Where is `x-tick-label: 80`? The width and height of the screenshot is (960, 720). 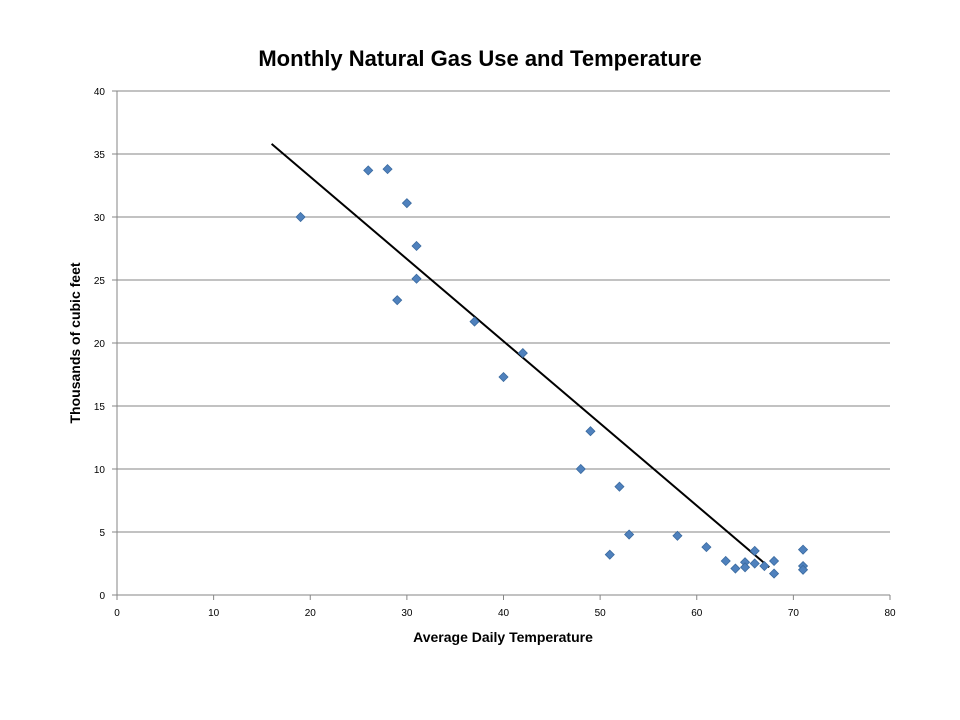 x-tick-label: 80 is located at coordinates (890, 613).